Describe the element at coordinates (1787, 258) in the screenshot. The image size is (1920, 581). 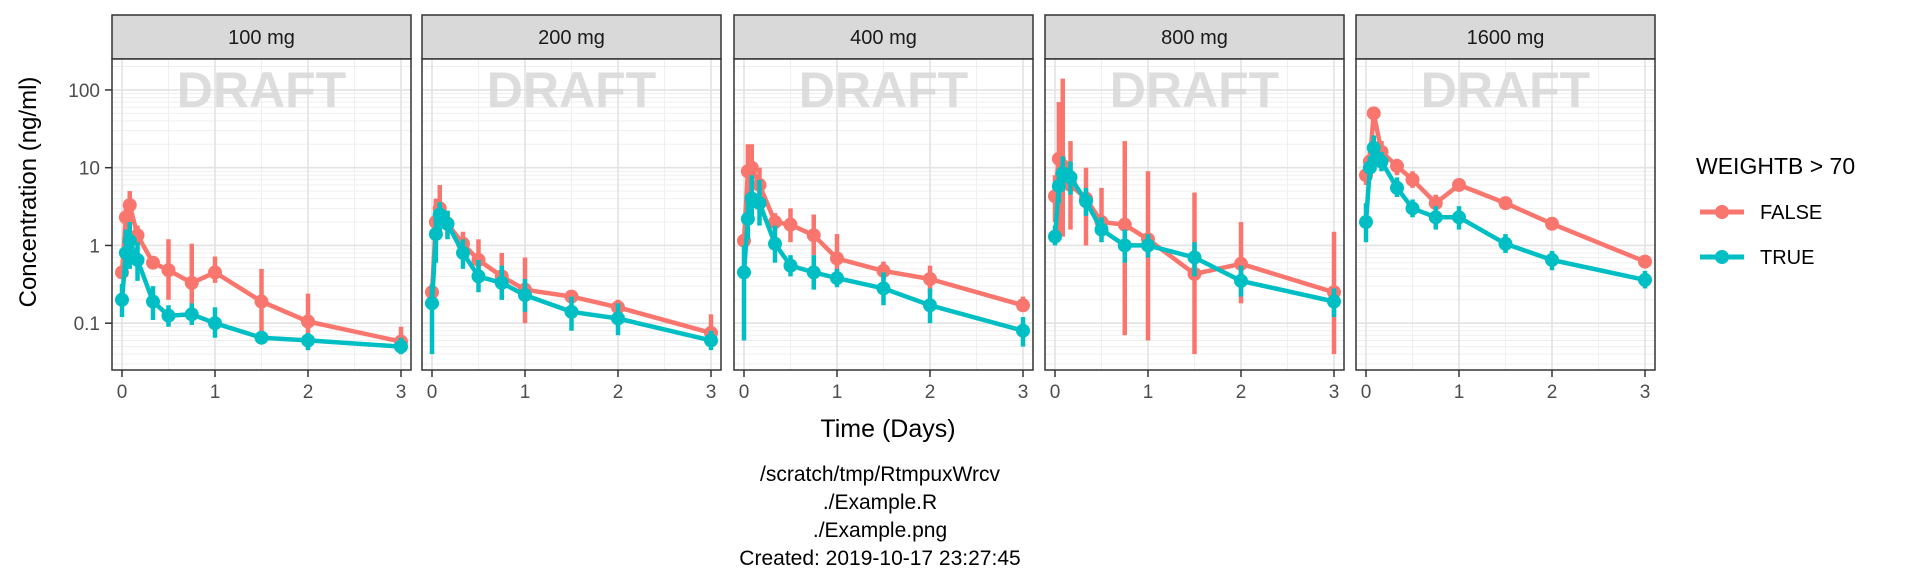
I see `legend-label-true: TRUE` at that location.